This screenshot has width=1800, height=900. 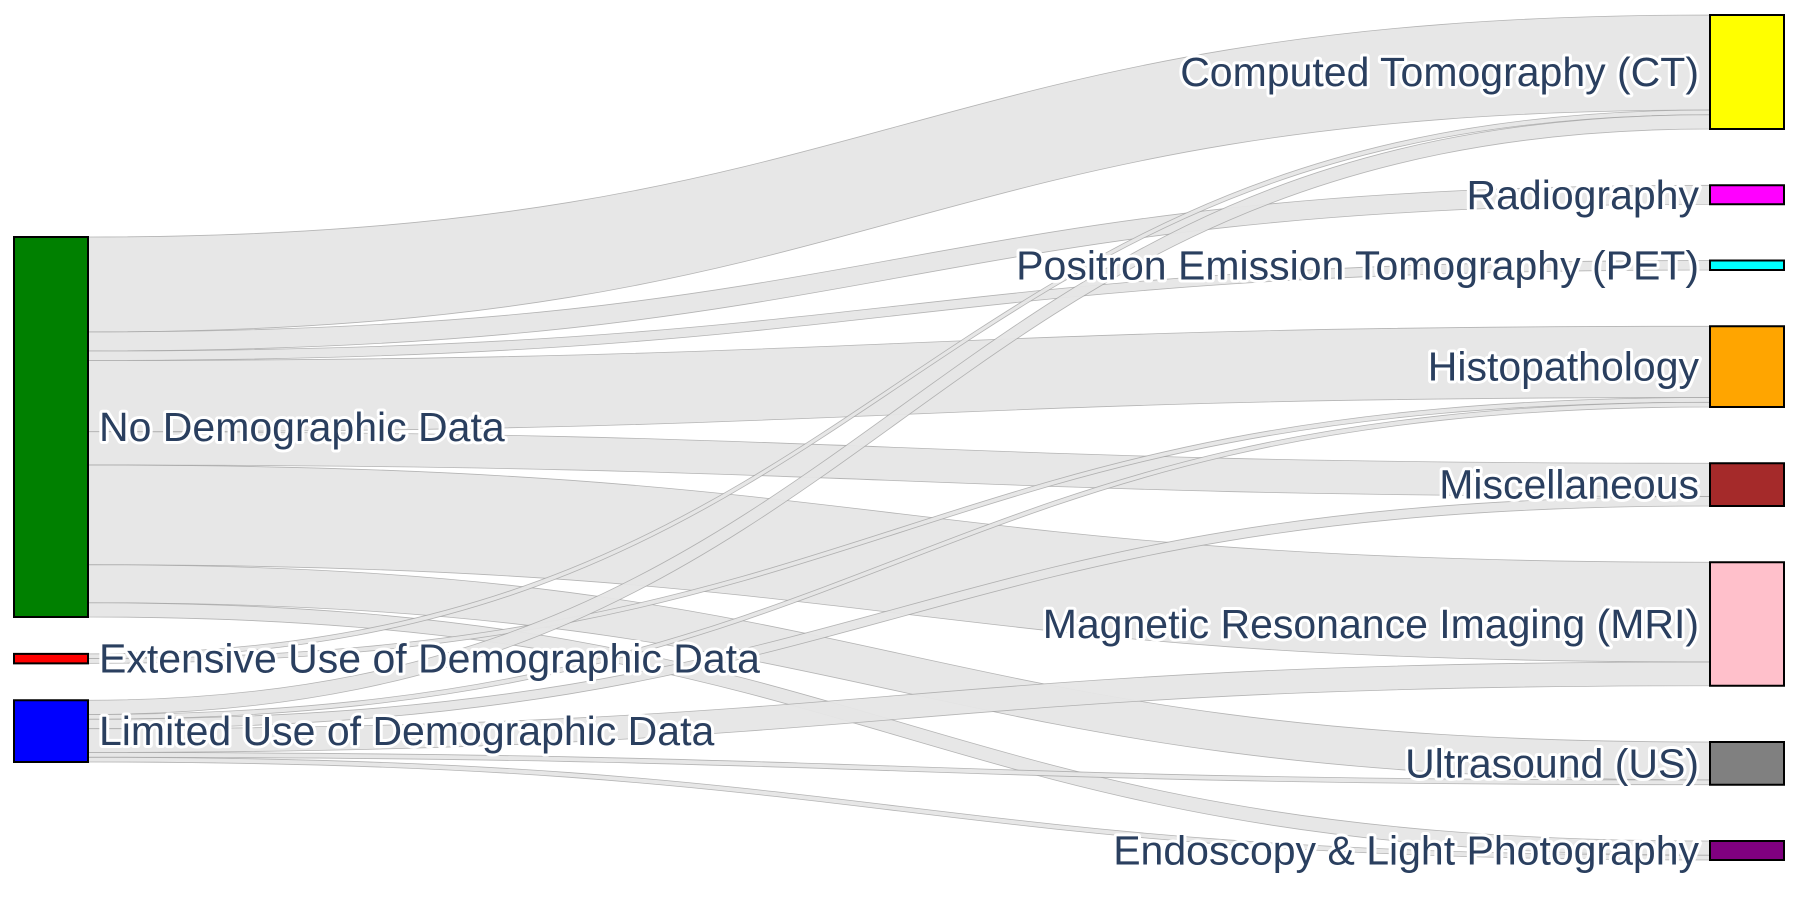 I want to click on node-misc, so click(x=1747, y=484).